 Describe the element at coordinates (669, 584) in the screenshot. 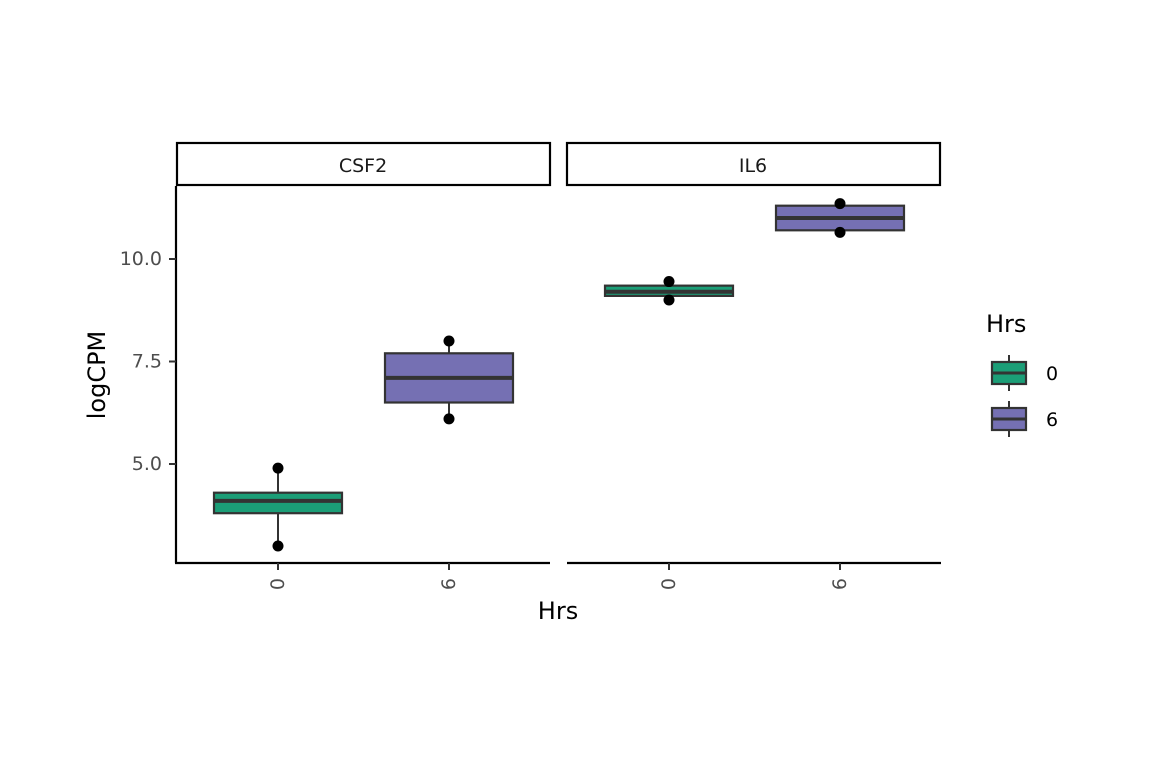

I see `x-tick-label-p2-0: 0` at that location.